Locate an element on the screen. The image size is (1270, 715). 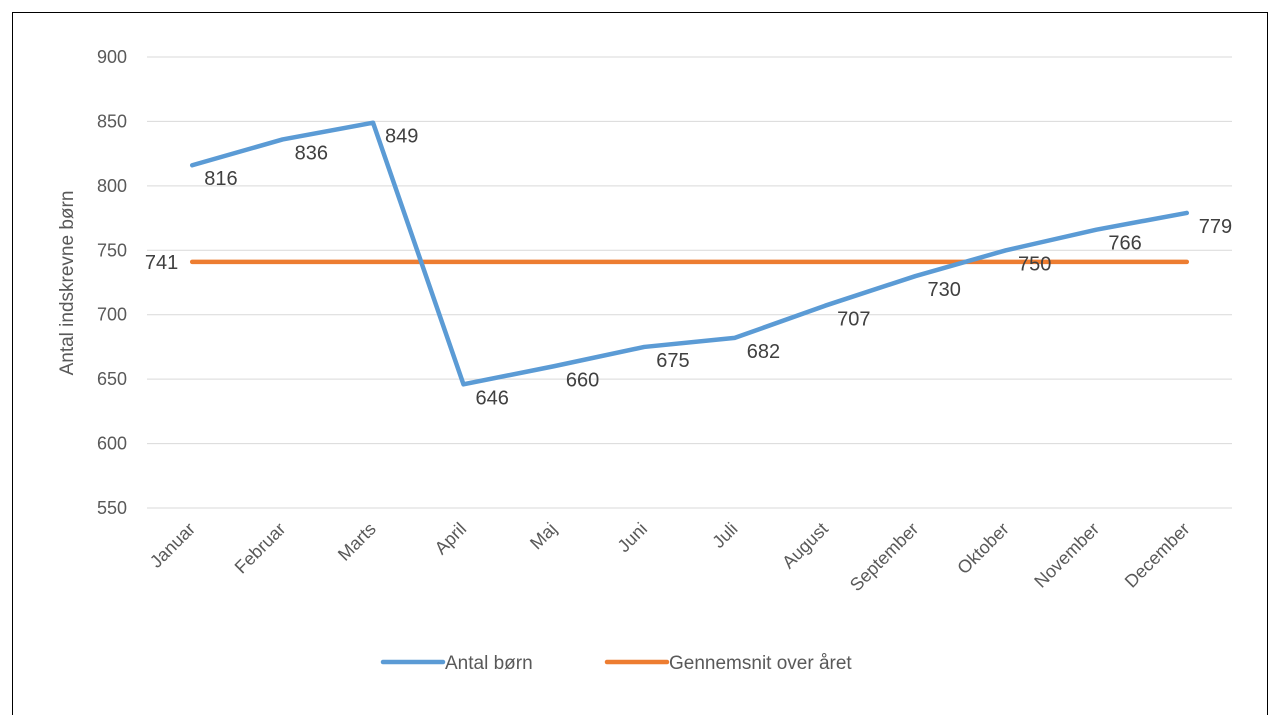
data-label: 682 is located at coordinates (763, 352).